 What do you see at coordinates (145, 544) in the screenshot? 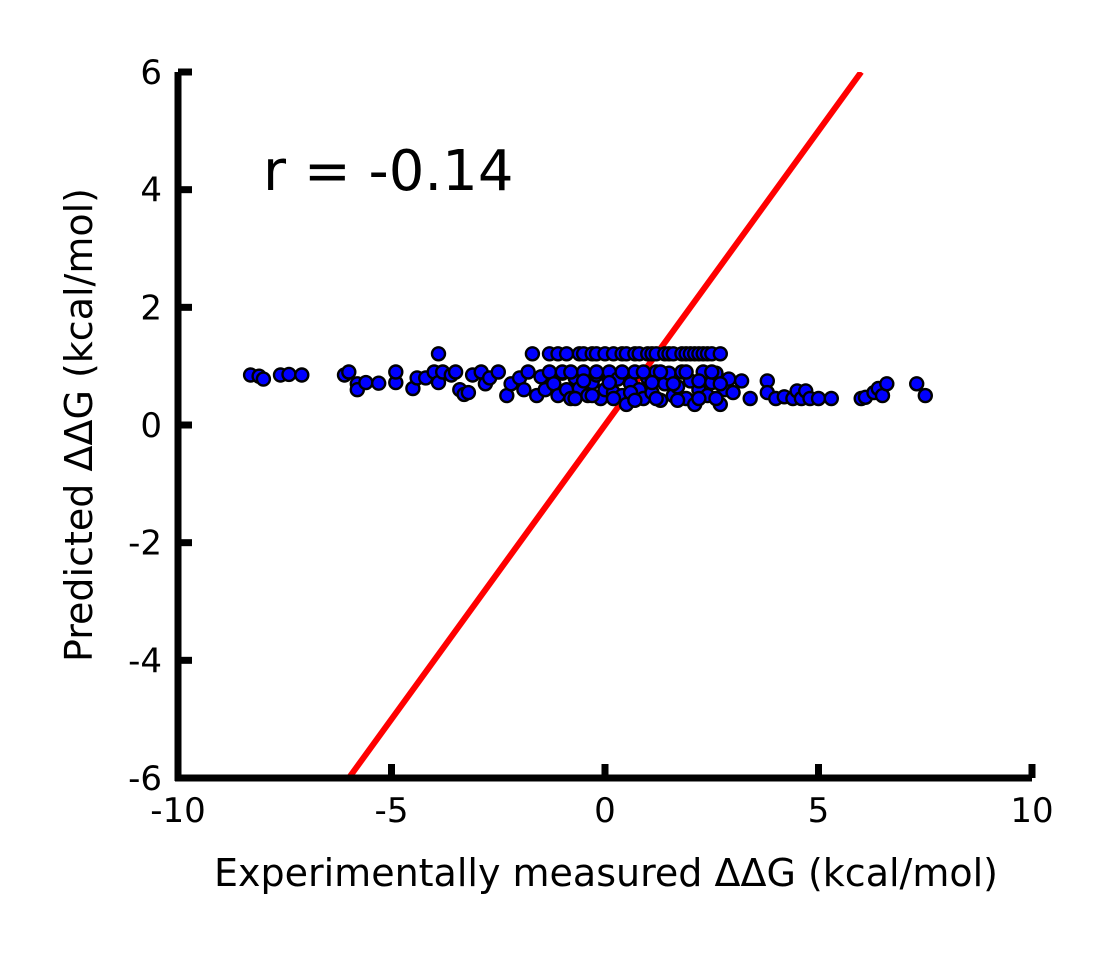
I see `y-tick-label: -2` at bounding box center [145, 544].